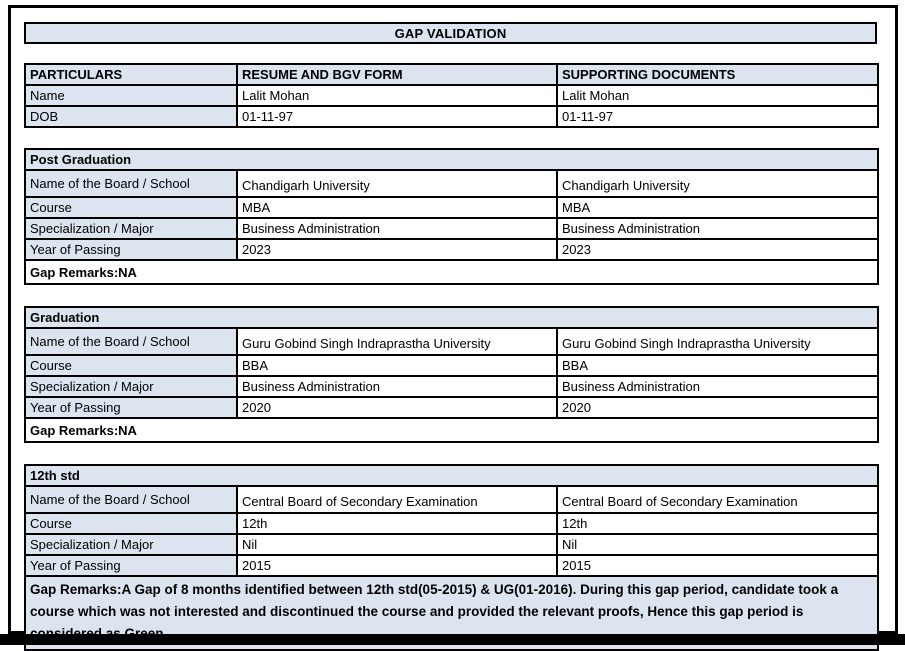  Describe the element at coordinates (131, 95) in the screenshot. I see `row-label-name: Name` at that location.